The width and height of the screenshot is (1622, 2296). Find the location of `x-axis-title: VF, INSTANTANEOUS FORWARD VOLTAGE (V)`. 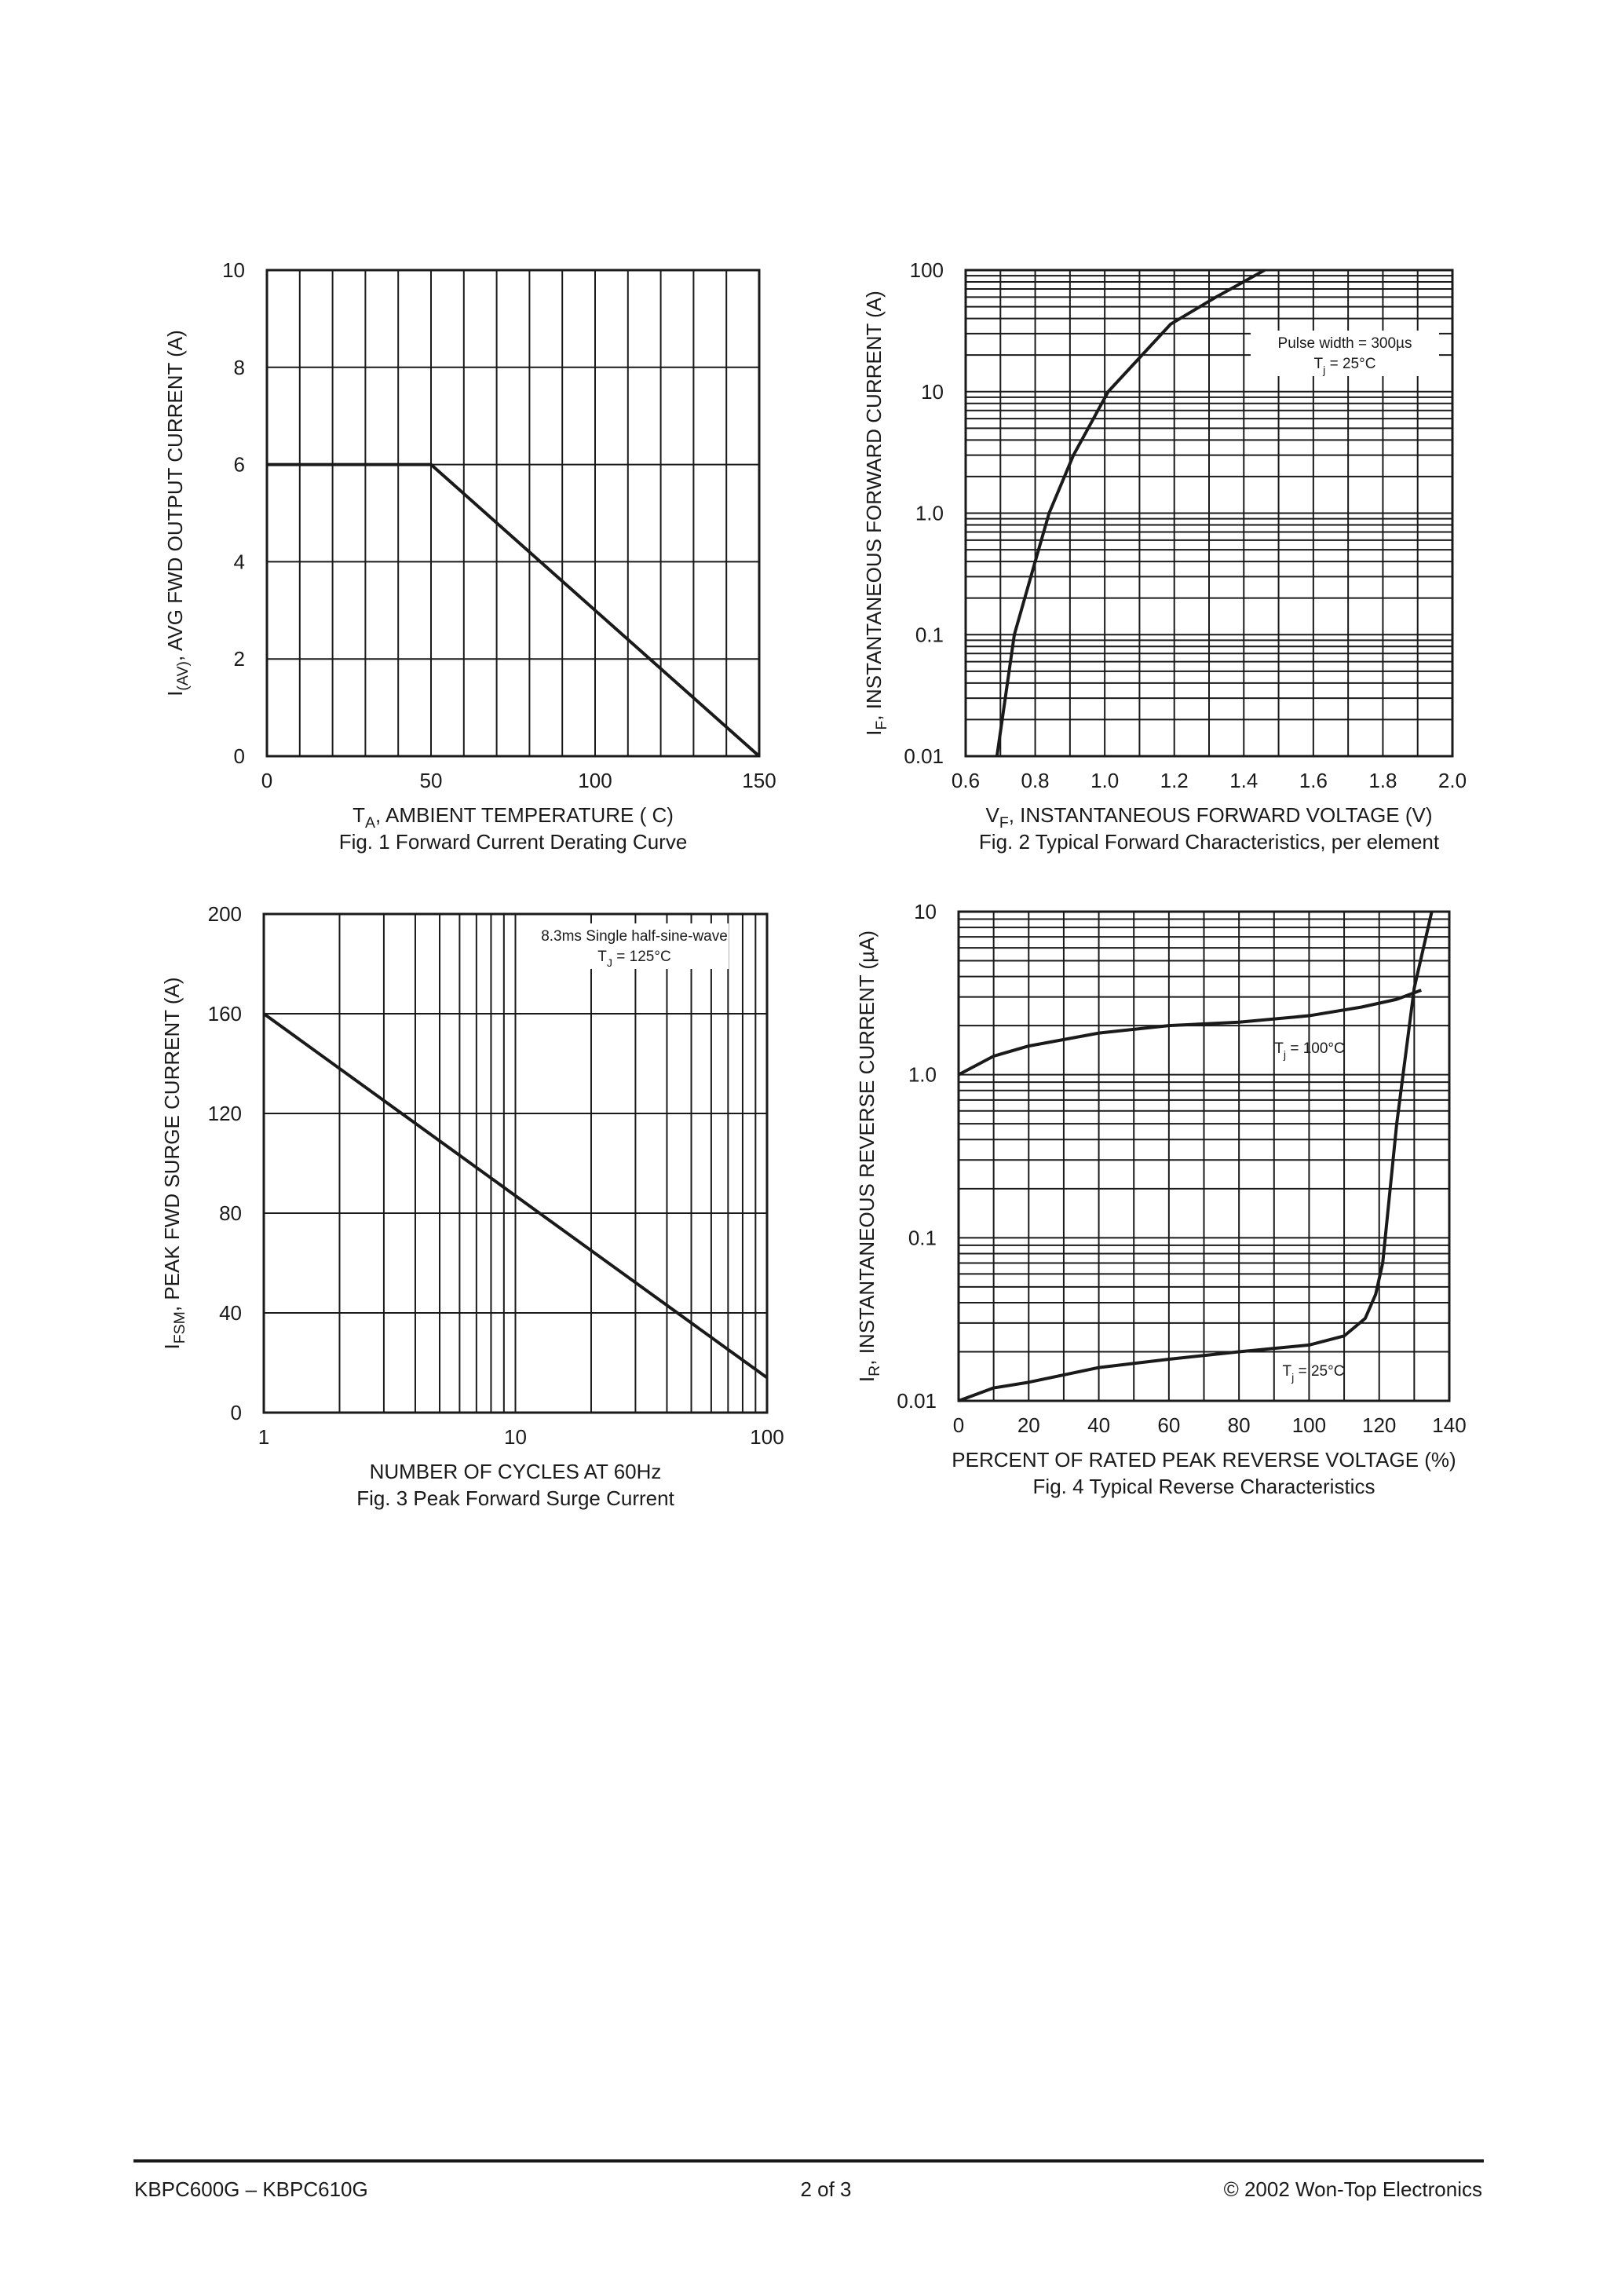

x-axis-title: VF, INSTANTANEOUS FORWARD VOLTAGE (V) is located at coordinates (1208, 818).